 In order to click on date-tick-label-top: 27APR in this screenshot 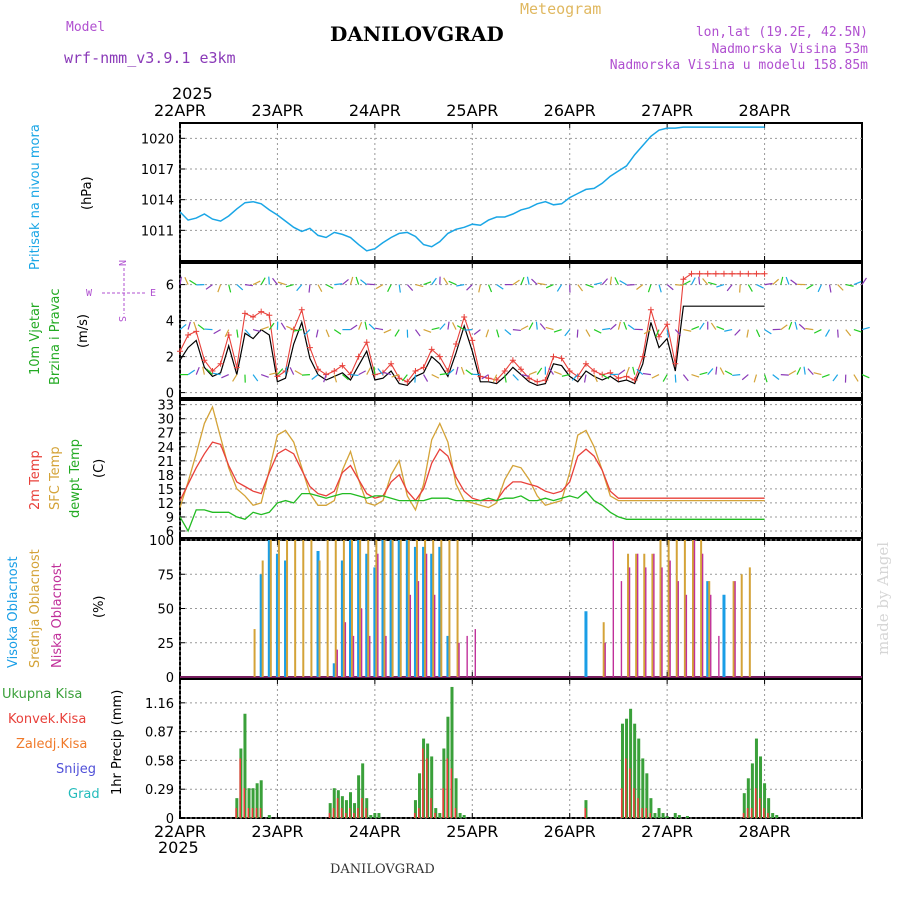, I will do `click(667, 110)`.